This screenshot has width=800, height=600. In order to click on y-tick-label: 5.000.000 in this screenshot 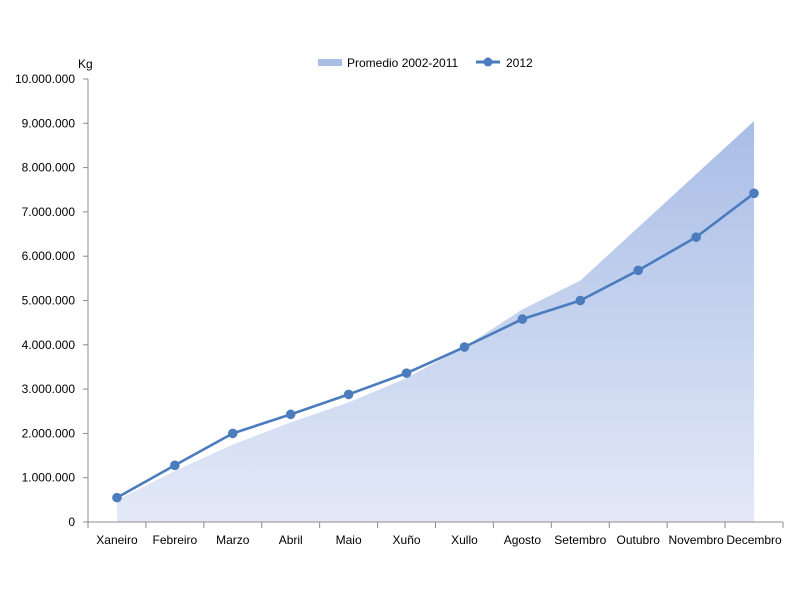, I will do `click(49, 301)`.